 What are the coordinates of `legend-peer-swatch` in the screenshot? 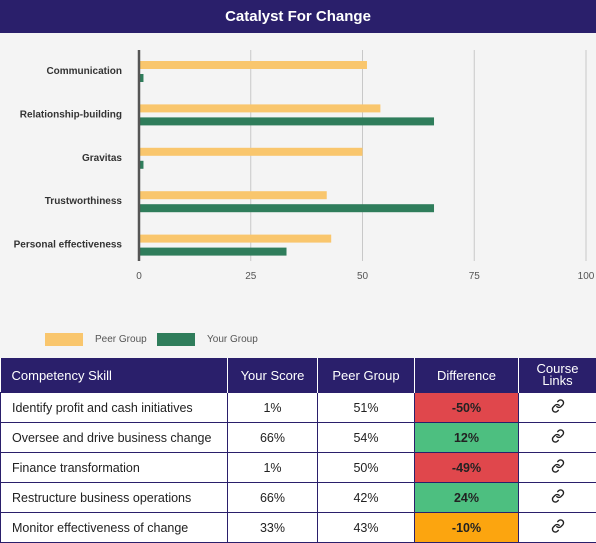 It's located at (64, 339).